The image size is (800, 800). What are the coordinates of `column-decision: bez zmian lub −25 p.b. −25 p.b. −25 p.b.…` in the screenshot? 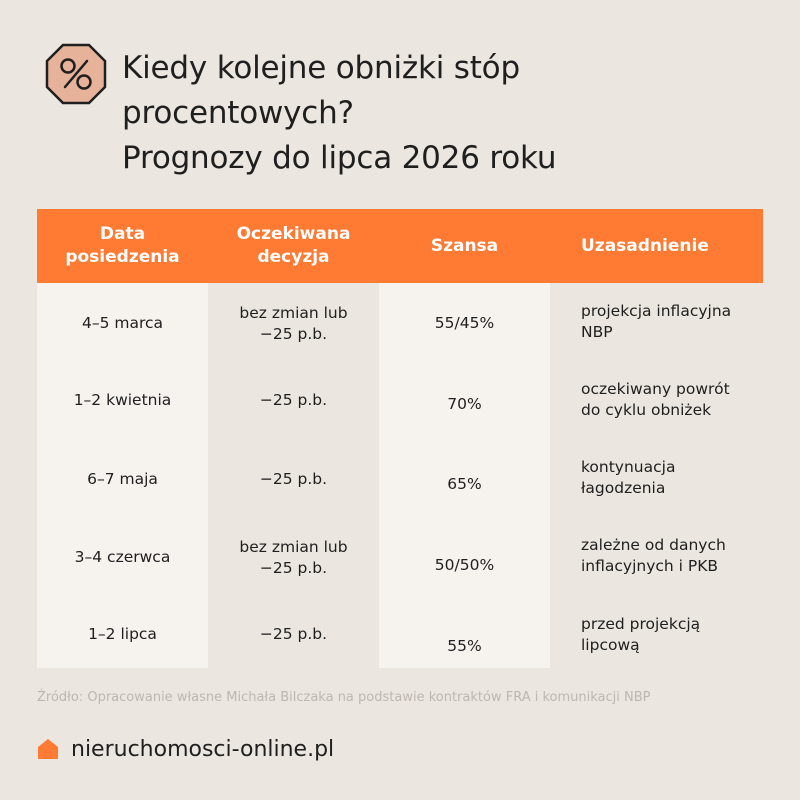 It's located at (293, 475).